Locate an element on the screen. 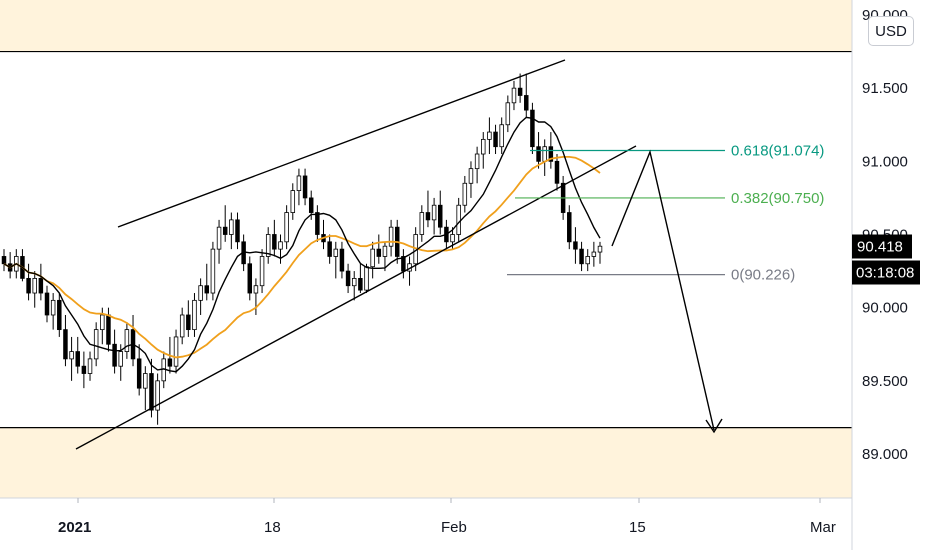 Image resolution: width=932 pixels, height=550 pixels. fib-level-label: 0.382(90.750) is located at coordinates (777, 198).